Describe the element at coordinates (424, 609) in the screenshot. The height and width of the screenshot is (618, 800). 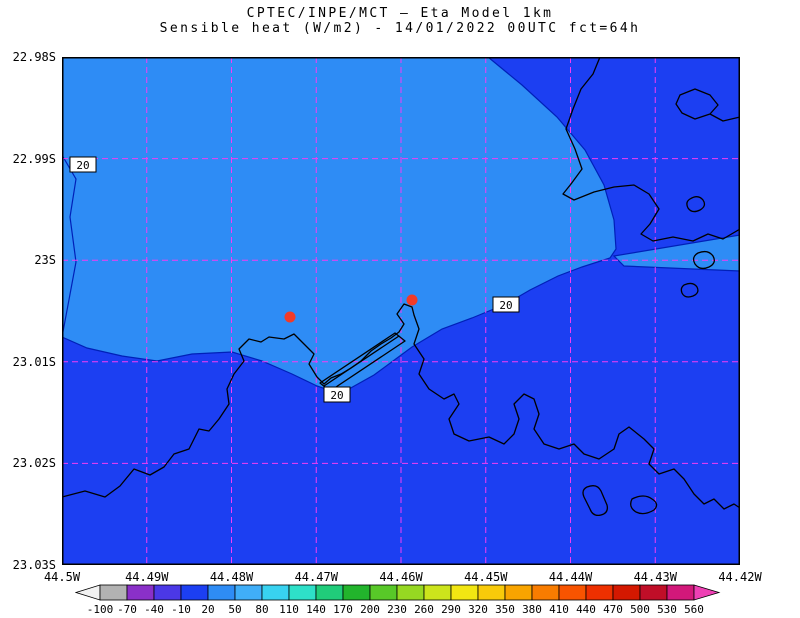
I see `colorbar-tick-label: 260` at that location.